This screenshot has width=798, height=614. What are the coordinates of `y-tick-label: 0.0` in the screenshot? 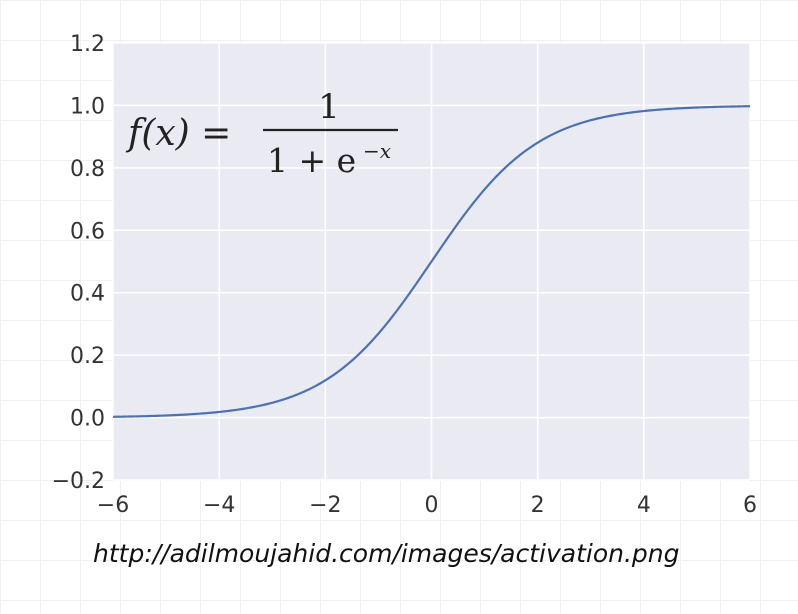 It's located at (87, 419).